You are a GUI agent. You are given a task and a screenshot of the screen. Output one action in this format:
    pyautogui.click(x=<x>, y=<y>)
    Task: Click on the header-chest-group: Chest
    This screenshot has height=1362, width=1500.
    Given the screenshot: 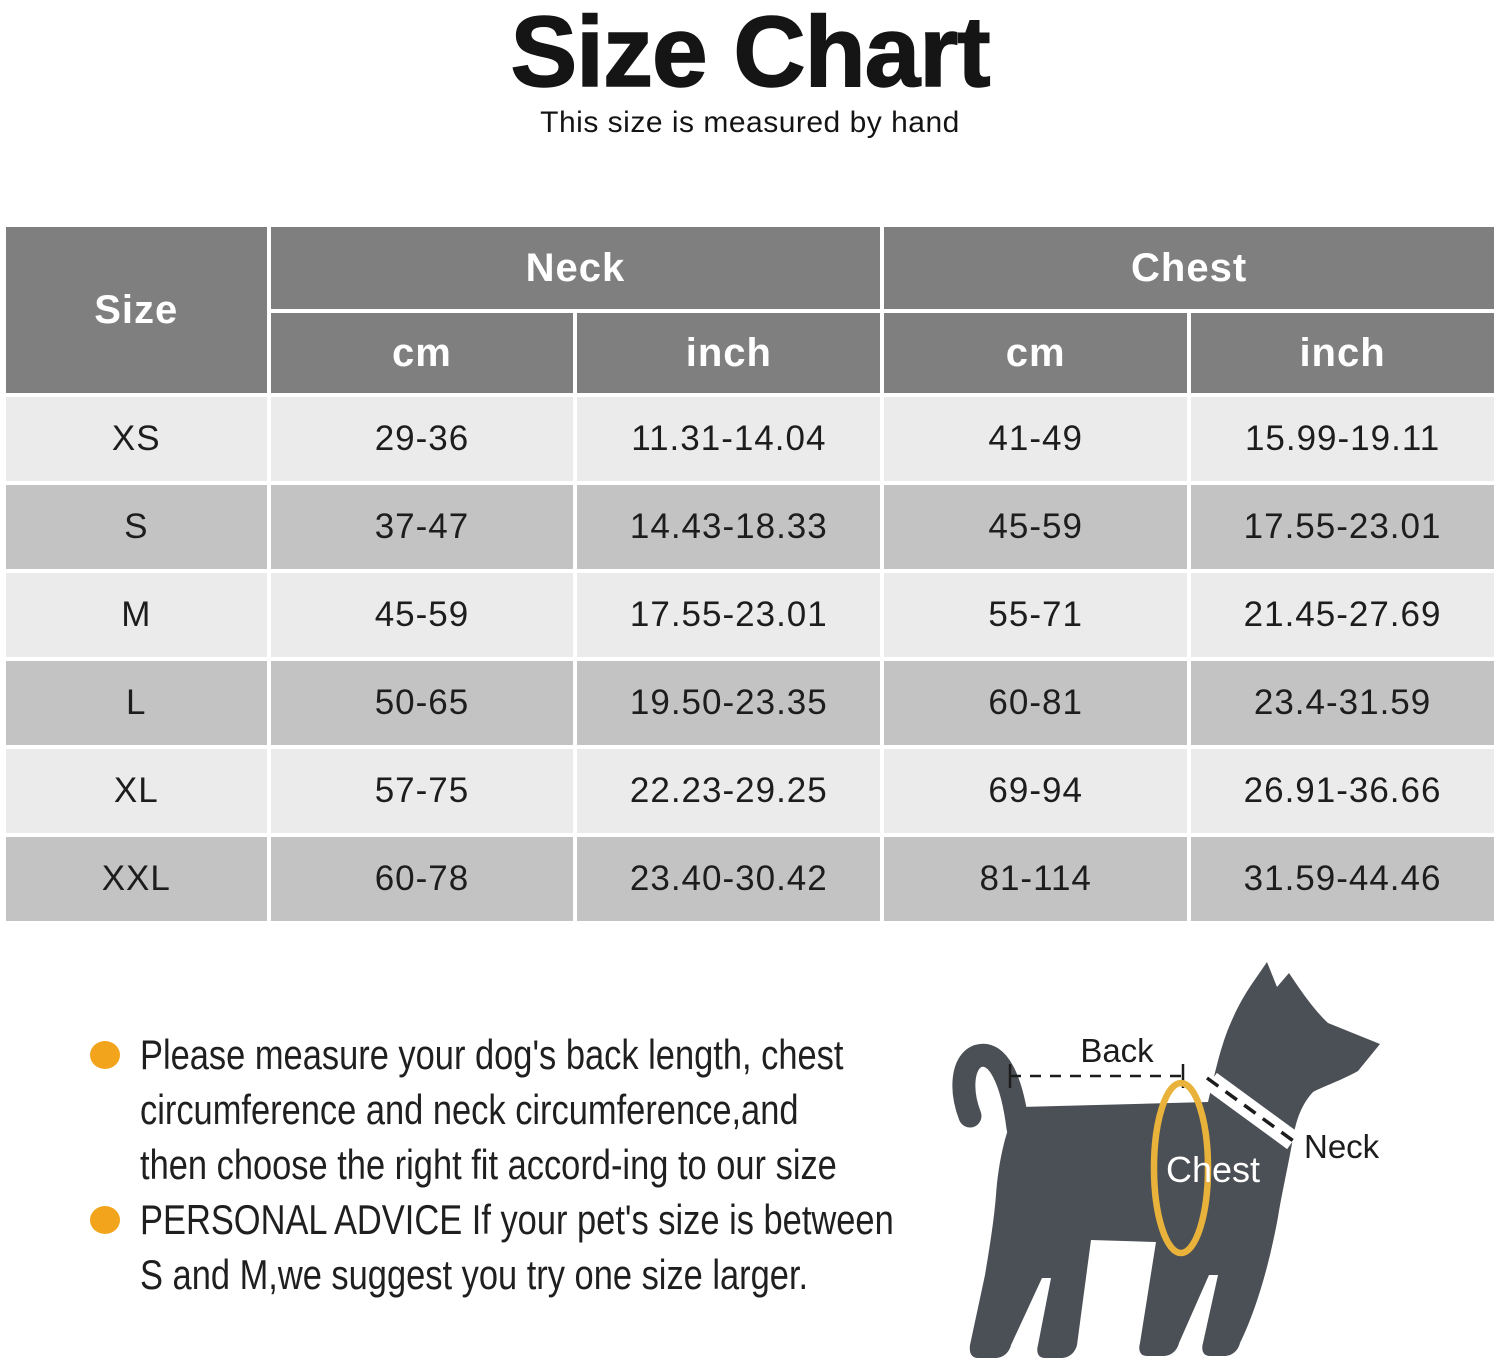 What is the action you would take?
    pyautogui.click(x=1189, y=268)
    